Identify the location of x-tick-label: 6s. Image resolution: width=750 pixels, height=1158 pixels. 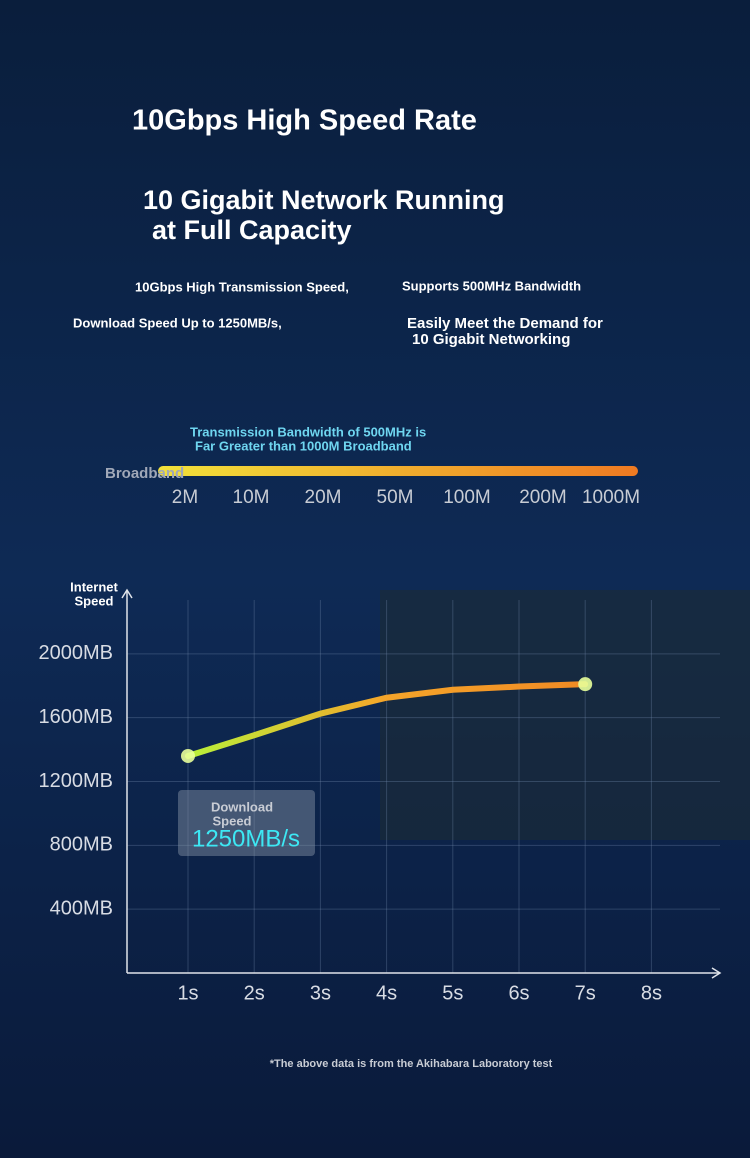
(518, 993).